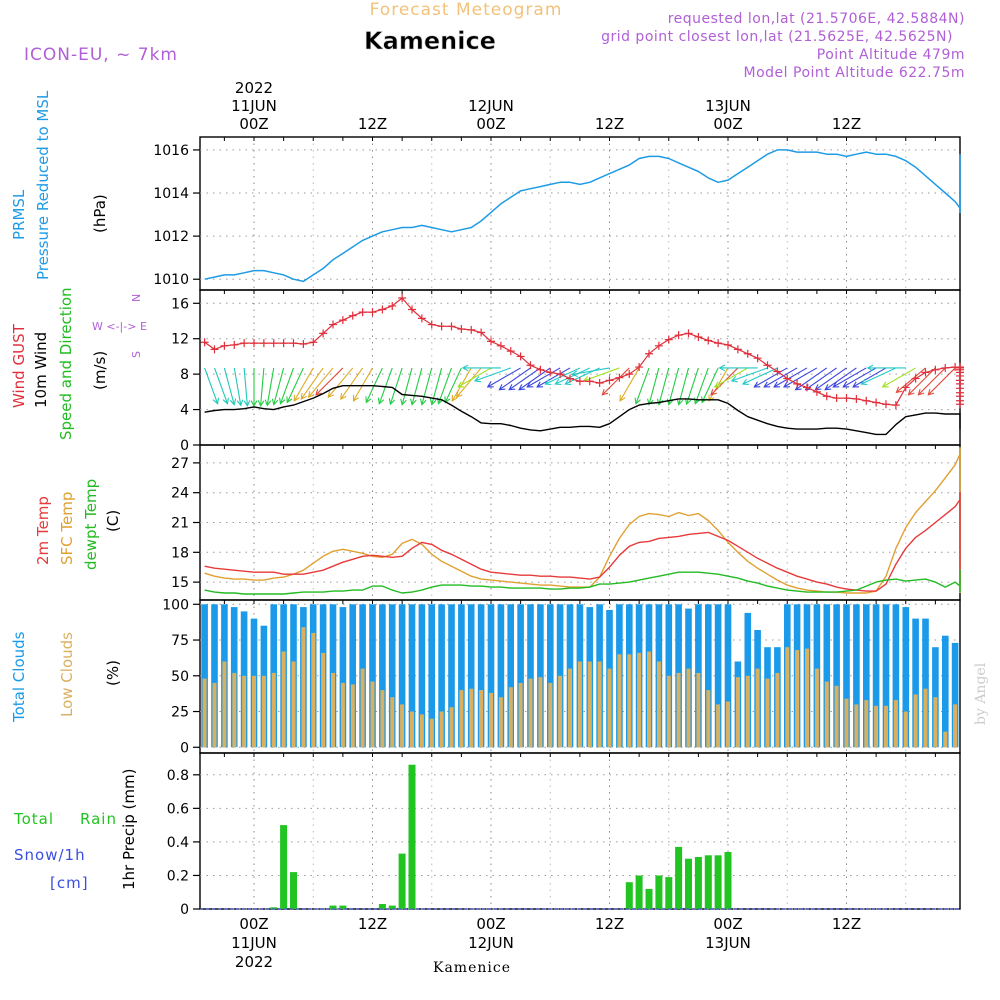  I want to click on y-tick-label: 100, so click(175, 605).